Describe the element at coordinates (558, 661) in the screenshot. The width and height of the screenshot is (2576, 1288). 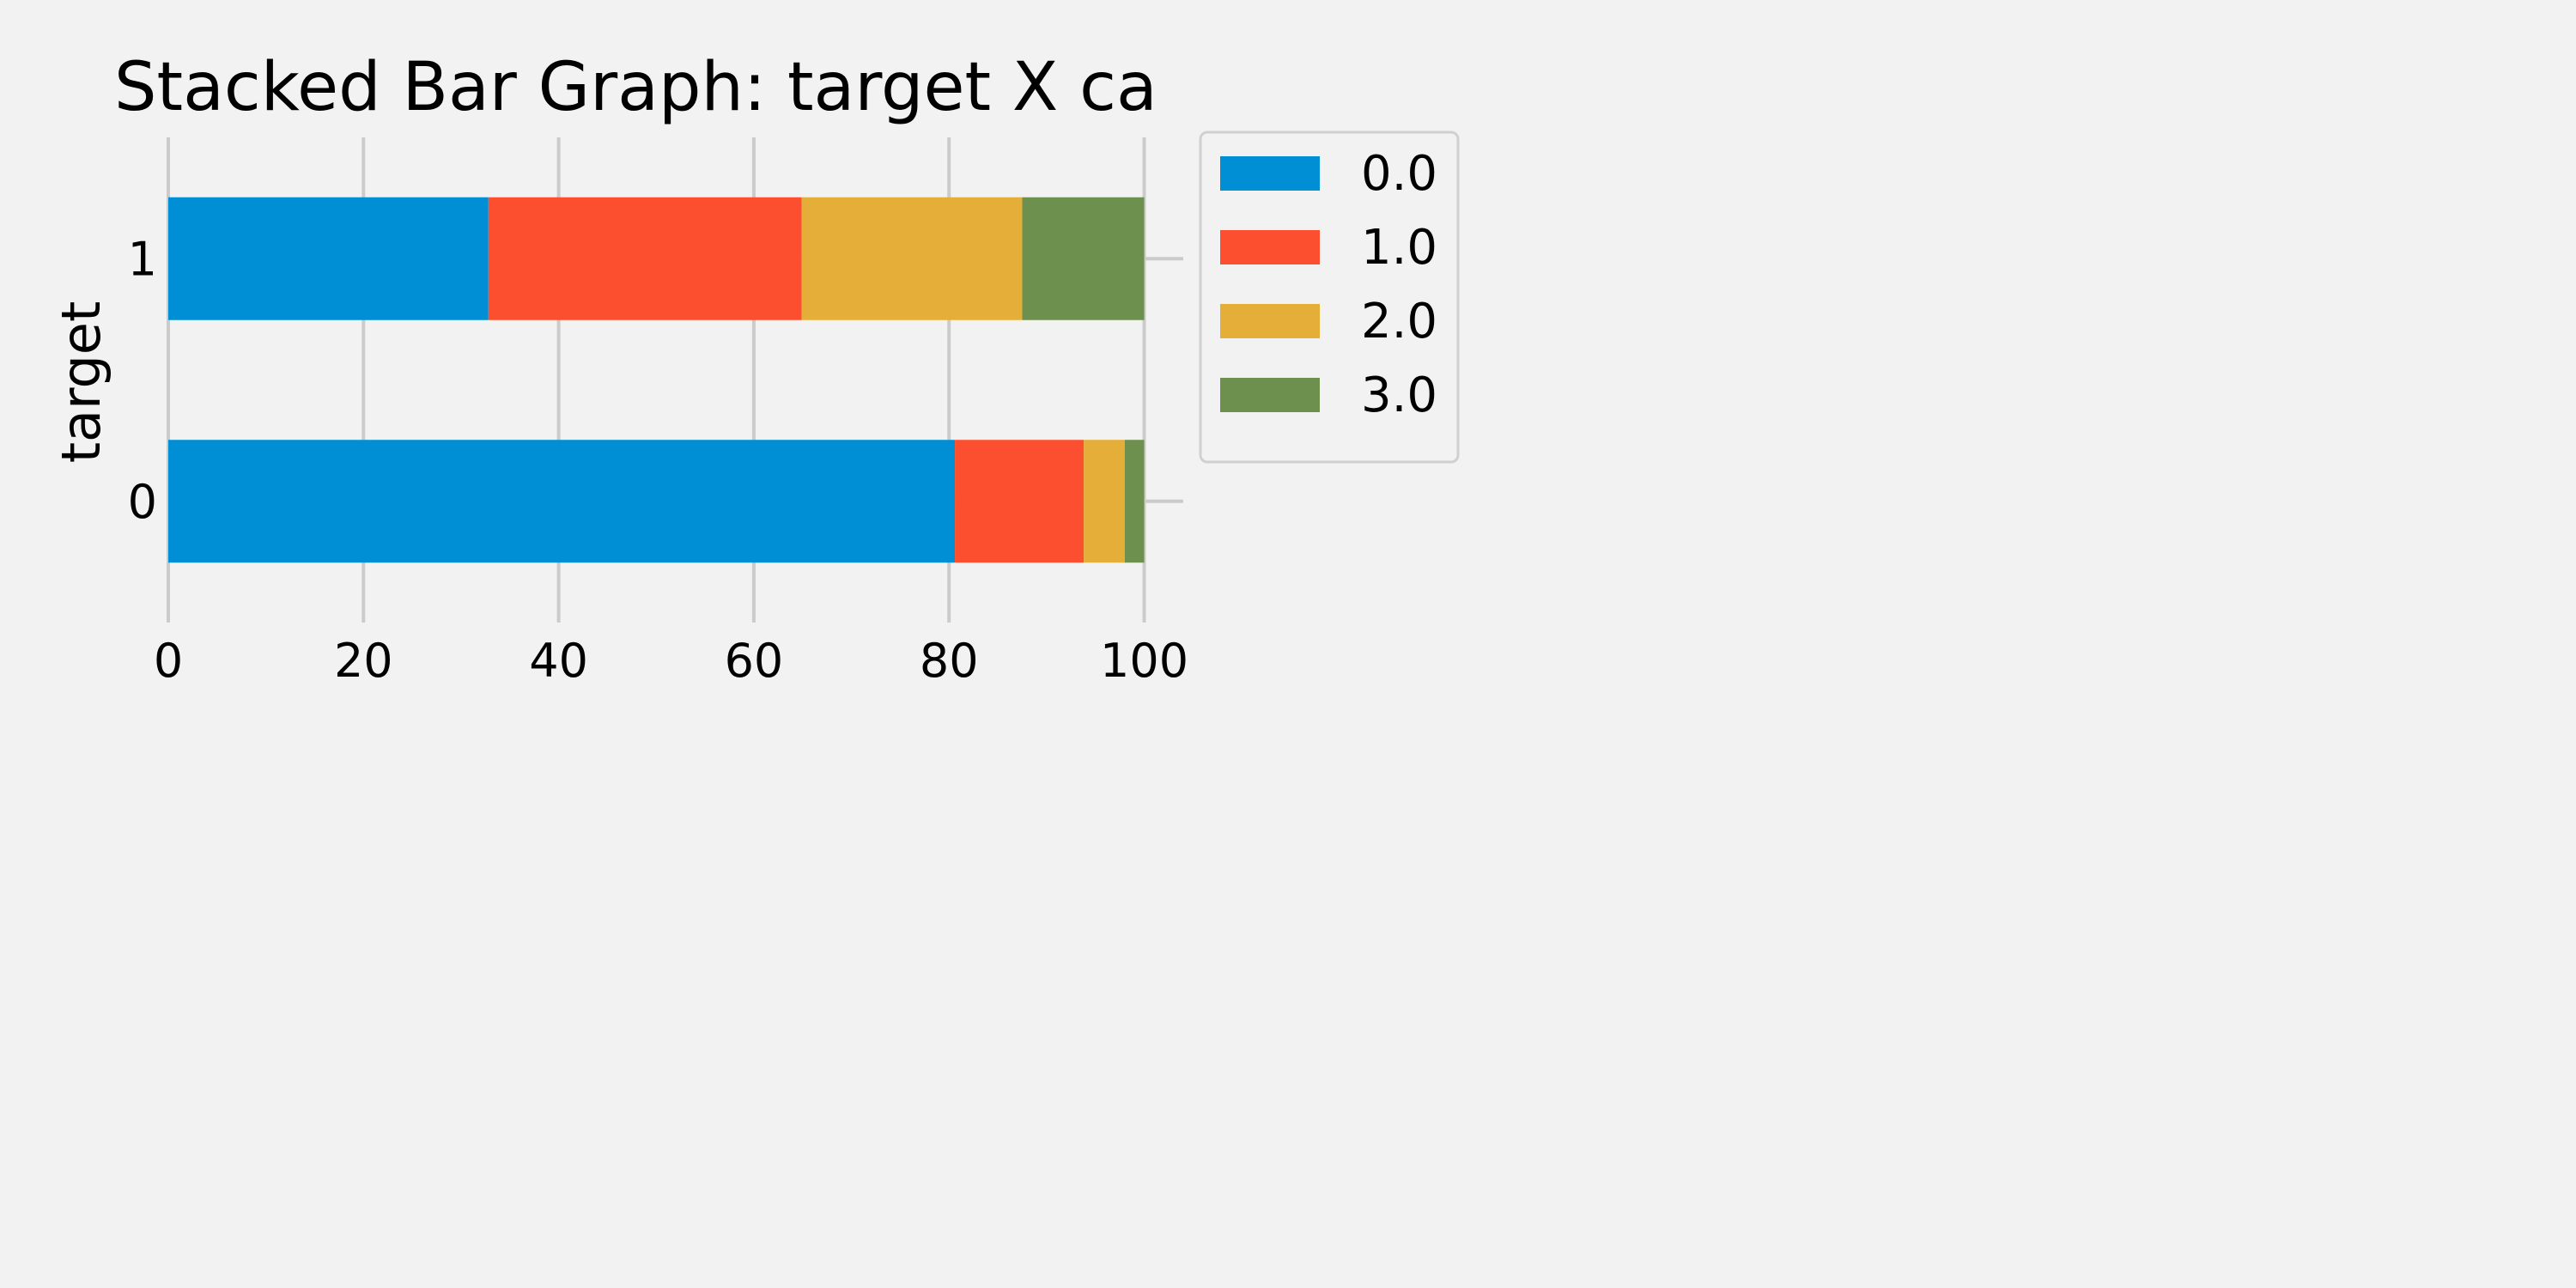
I see `x-tick-label: 40` at that location.